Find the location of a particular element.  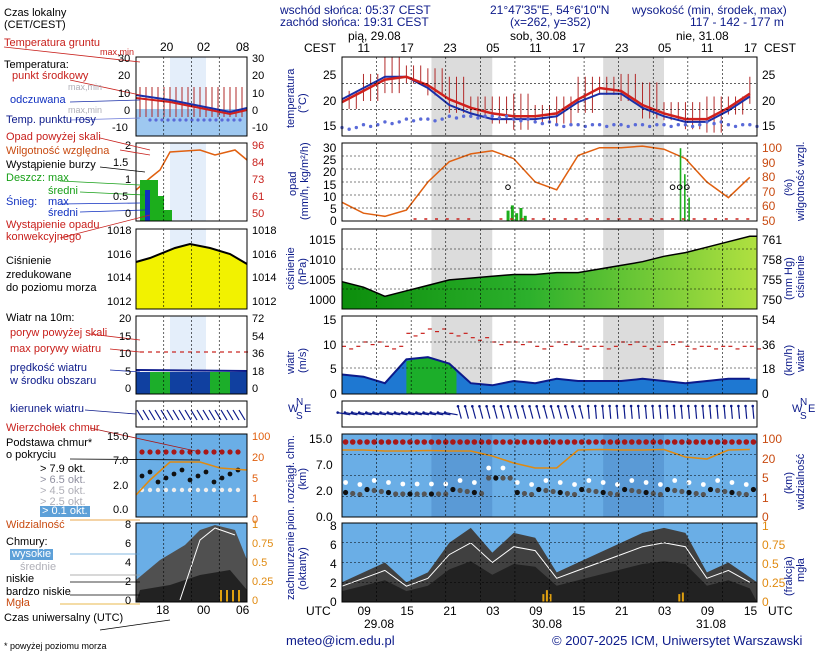

hour-top-8: 11 is located at coordinates (707, 48).